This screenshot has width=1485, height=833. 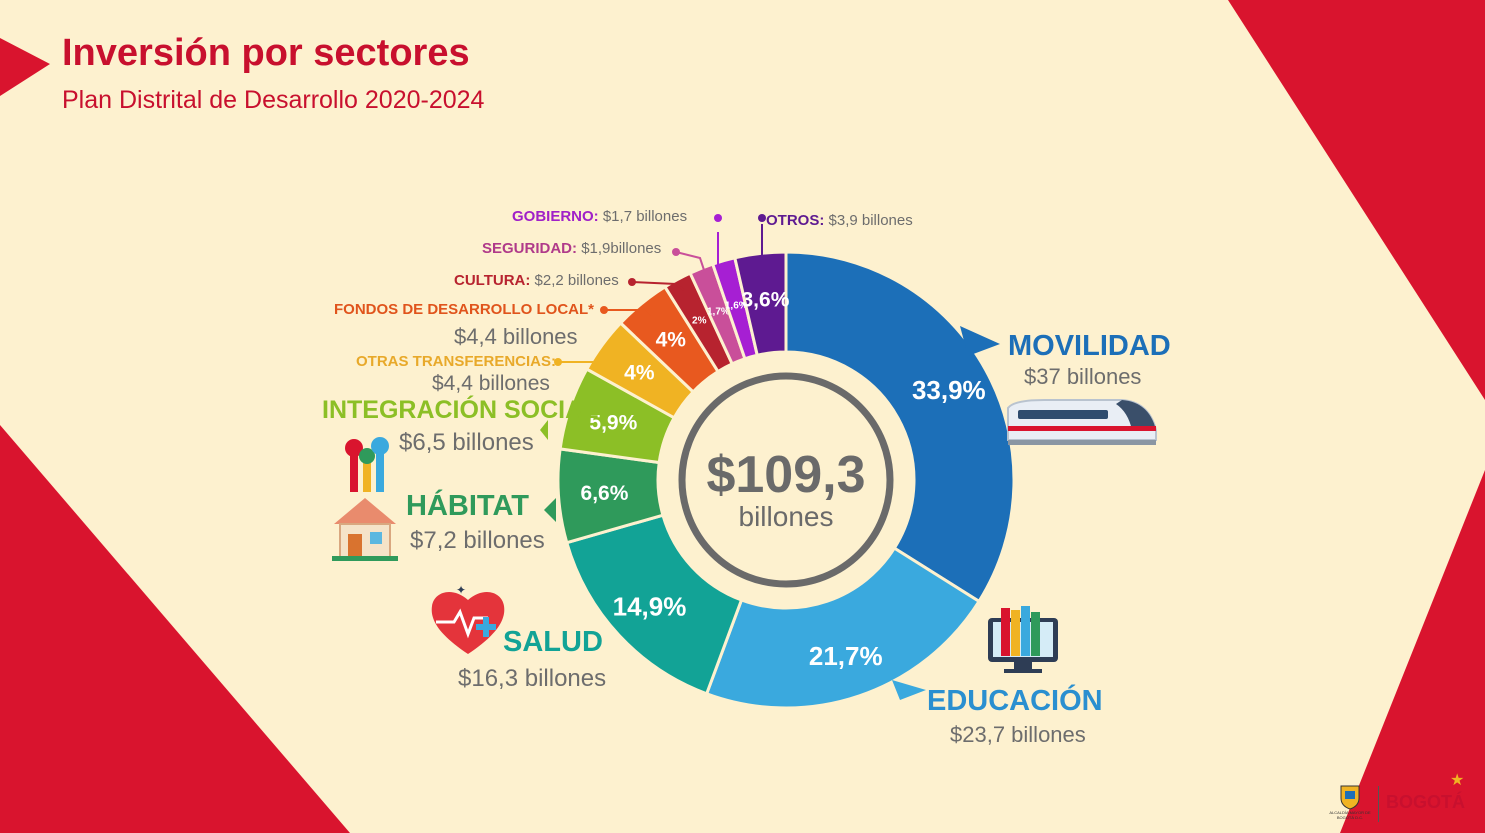 What do you see at coordinates (516, 336) in the screenshot?
I see `label-fondos-value: $4,4 billones` at bounding box center [516, 336].